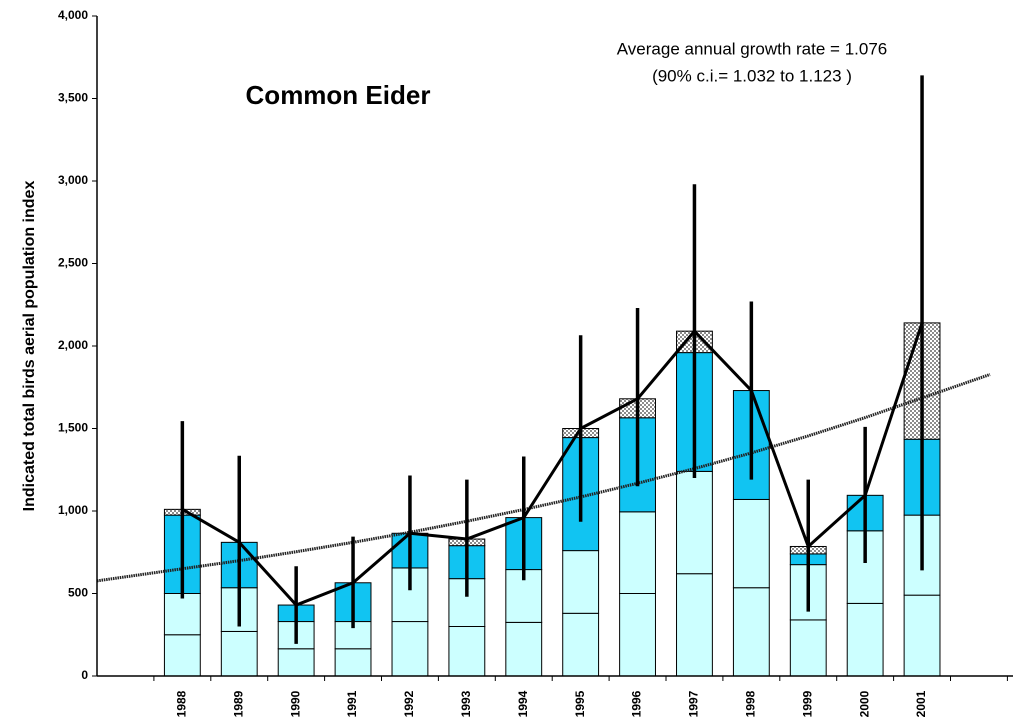 The width and height of the screenshot is (1013, 726). Describe the element at coordinates (338, 95) in the screenshot. I see `chart-title: Common Eider` at that location.